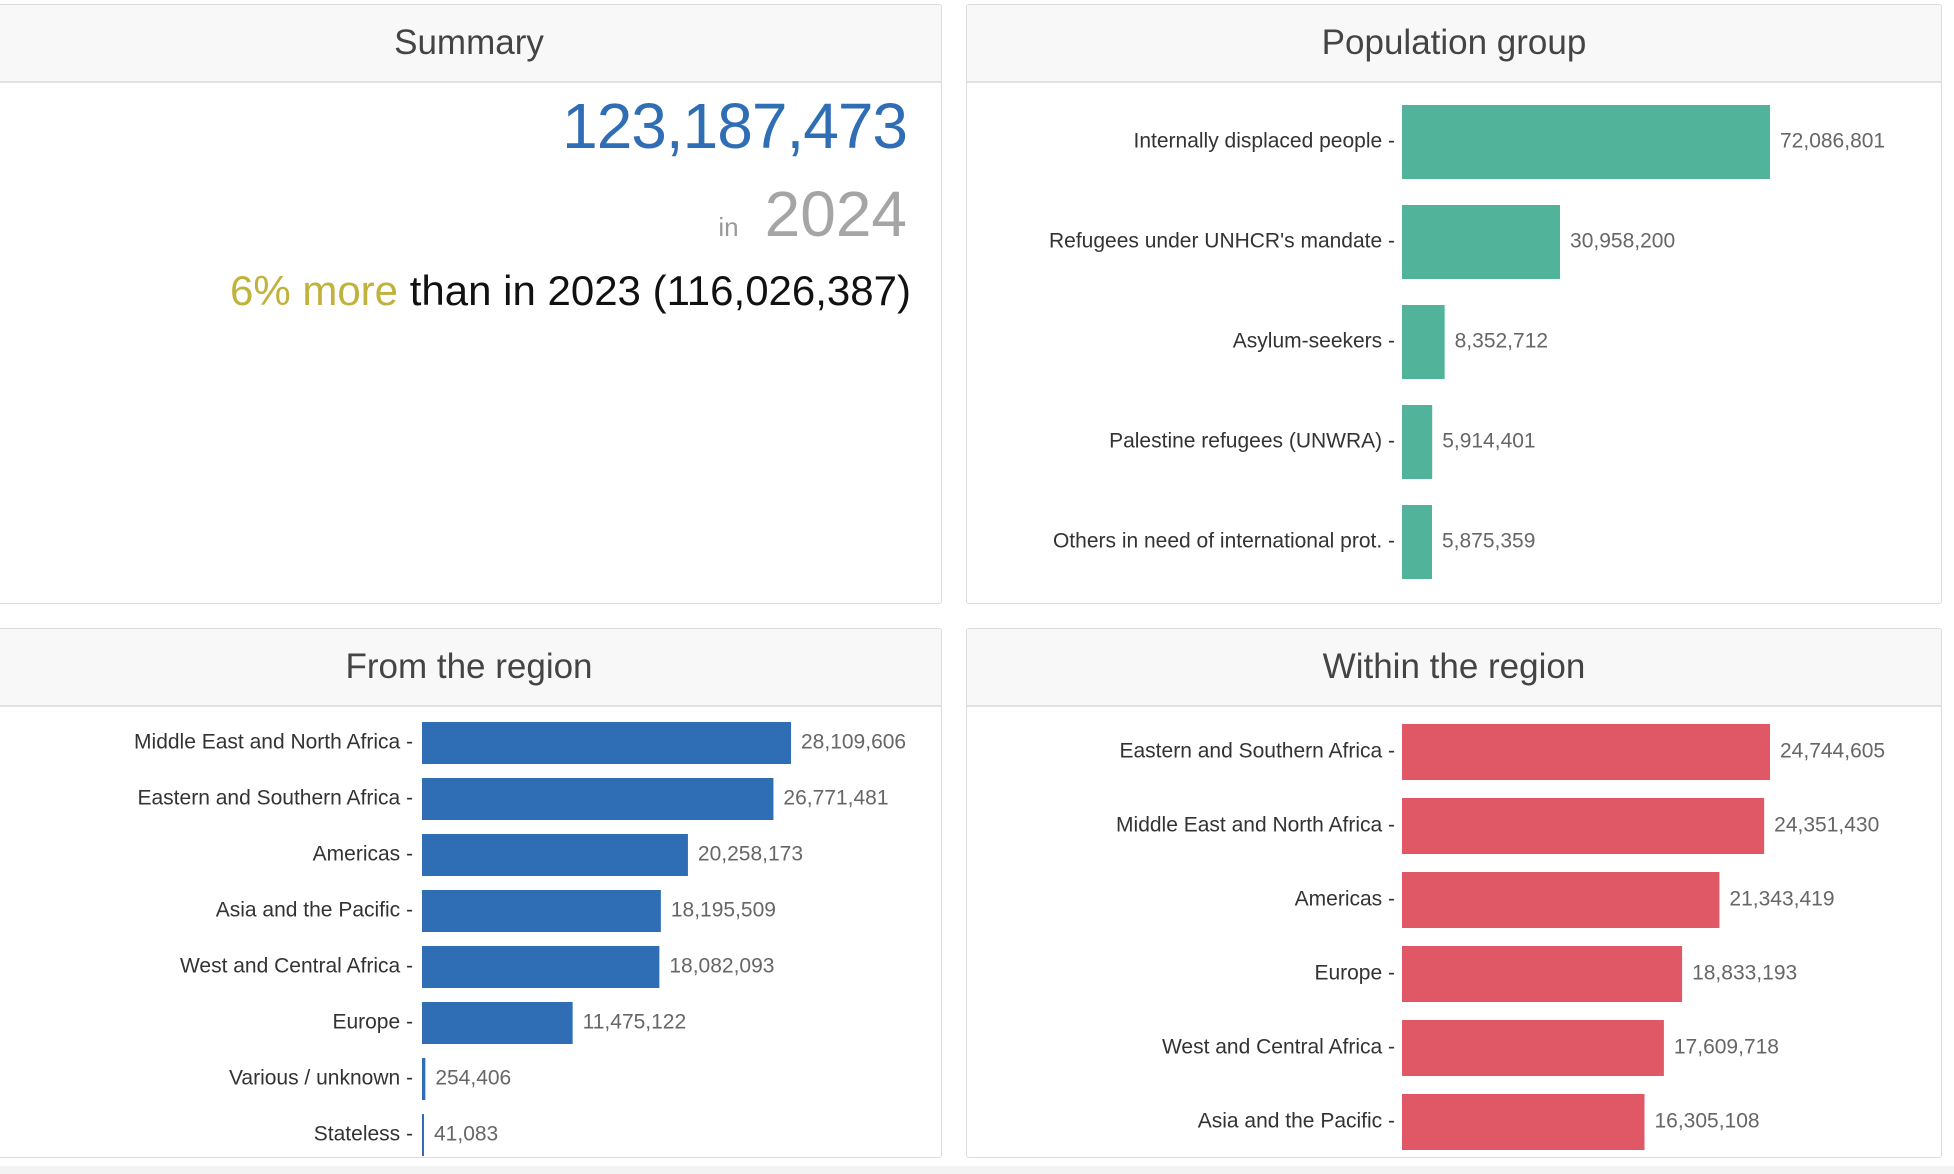 The width and height of the screenshot is (1954, 1174). I want to click on bottom-divider, so click(977, 1170).